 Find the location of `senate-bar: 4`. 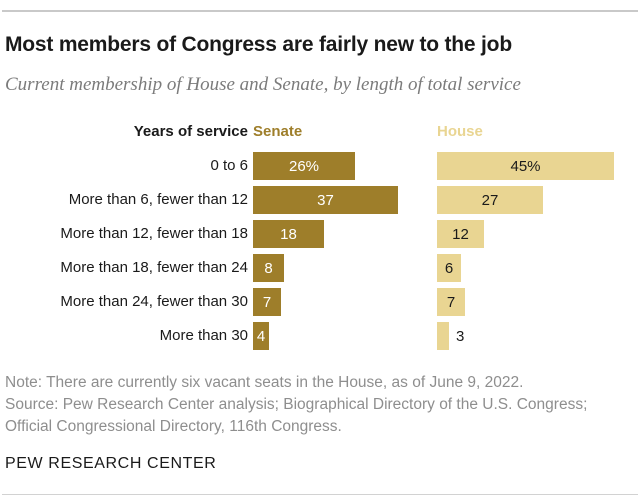

senate-bar: 4 is located at coordinates (261, 336).